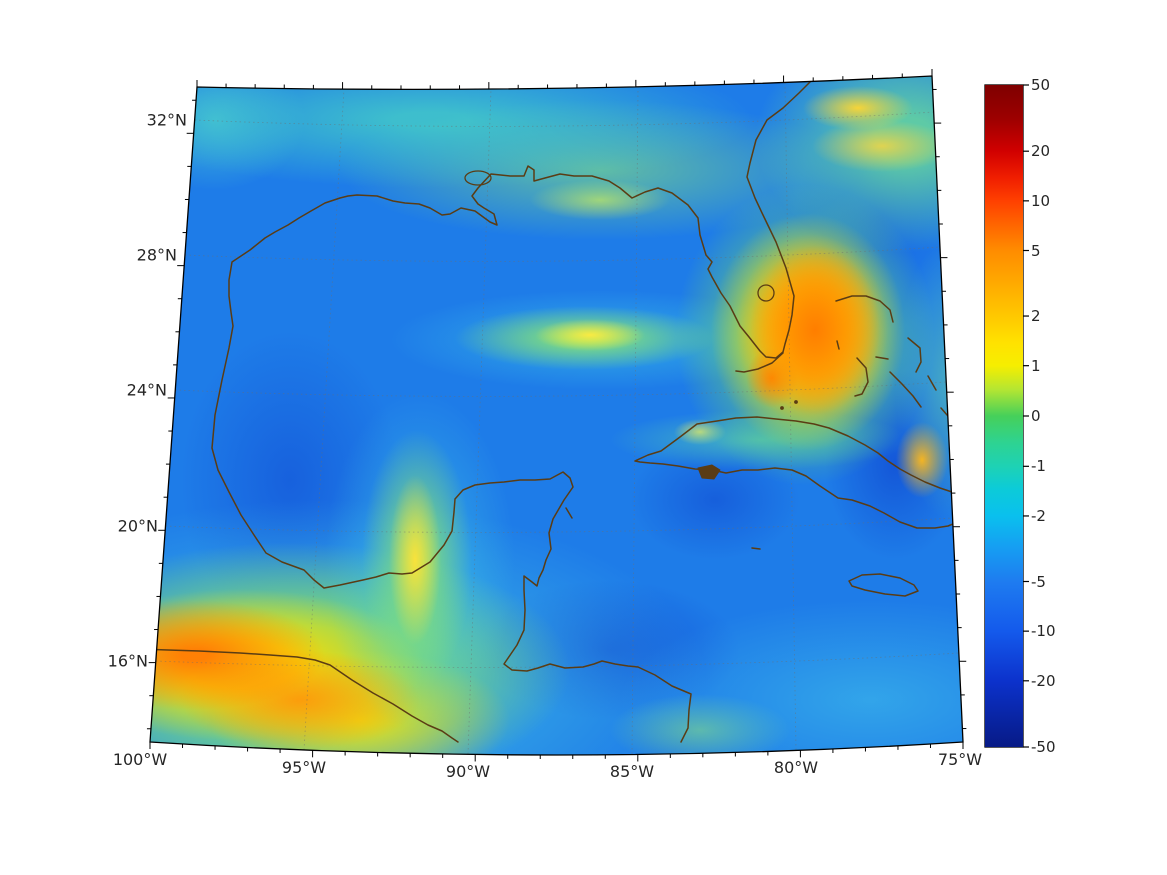 This screenshot has height=875, width=1167. I want to click on colorbar-tick-label: -2, so click(1038, 515).